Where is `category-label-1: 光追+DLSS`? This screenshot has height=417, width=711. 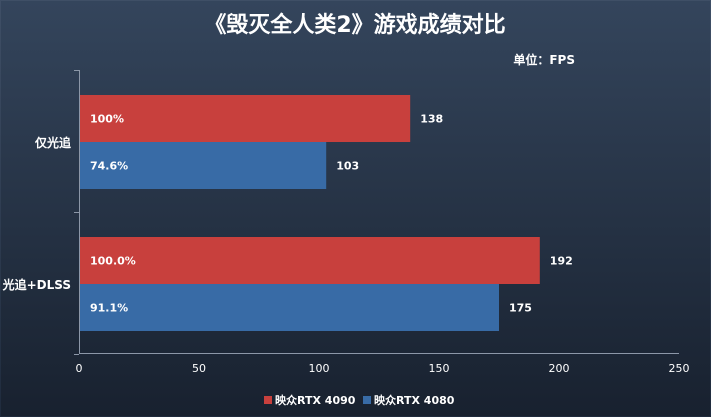 category-label-1: 光追+DLSS is located at coordinates (36, 284).